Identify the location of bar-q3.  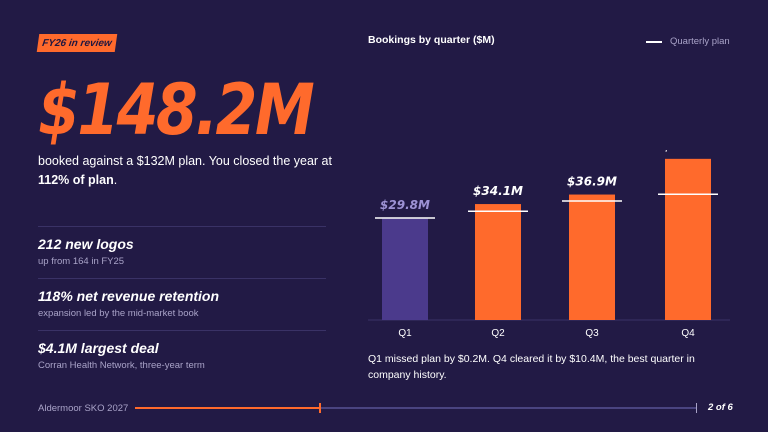
(592, 257).